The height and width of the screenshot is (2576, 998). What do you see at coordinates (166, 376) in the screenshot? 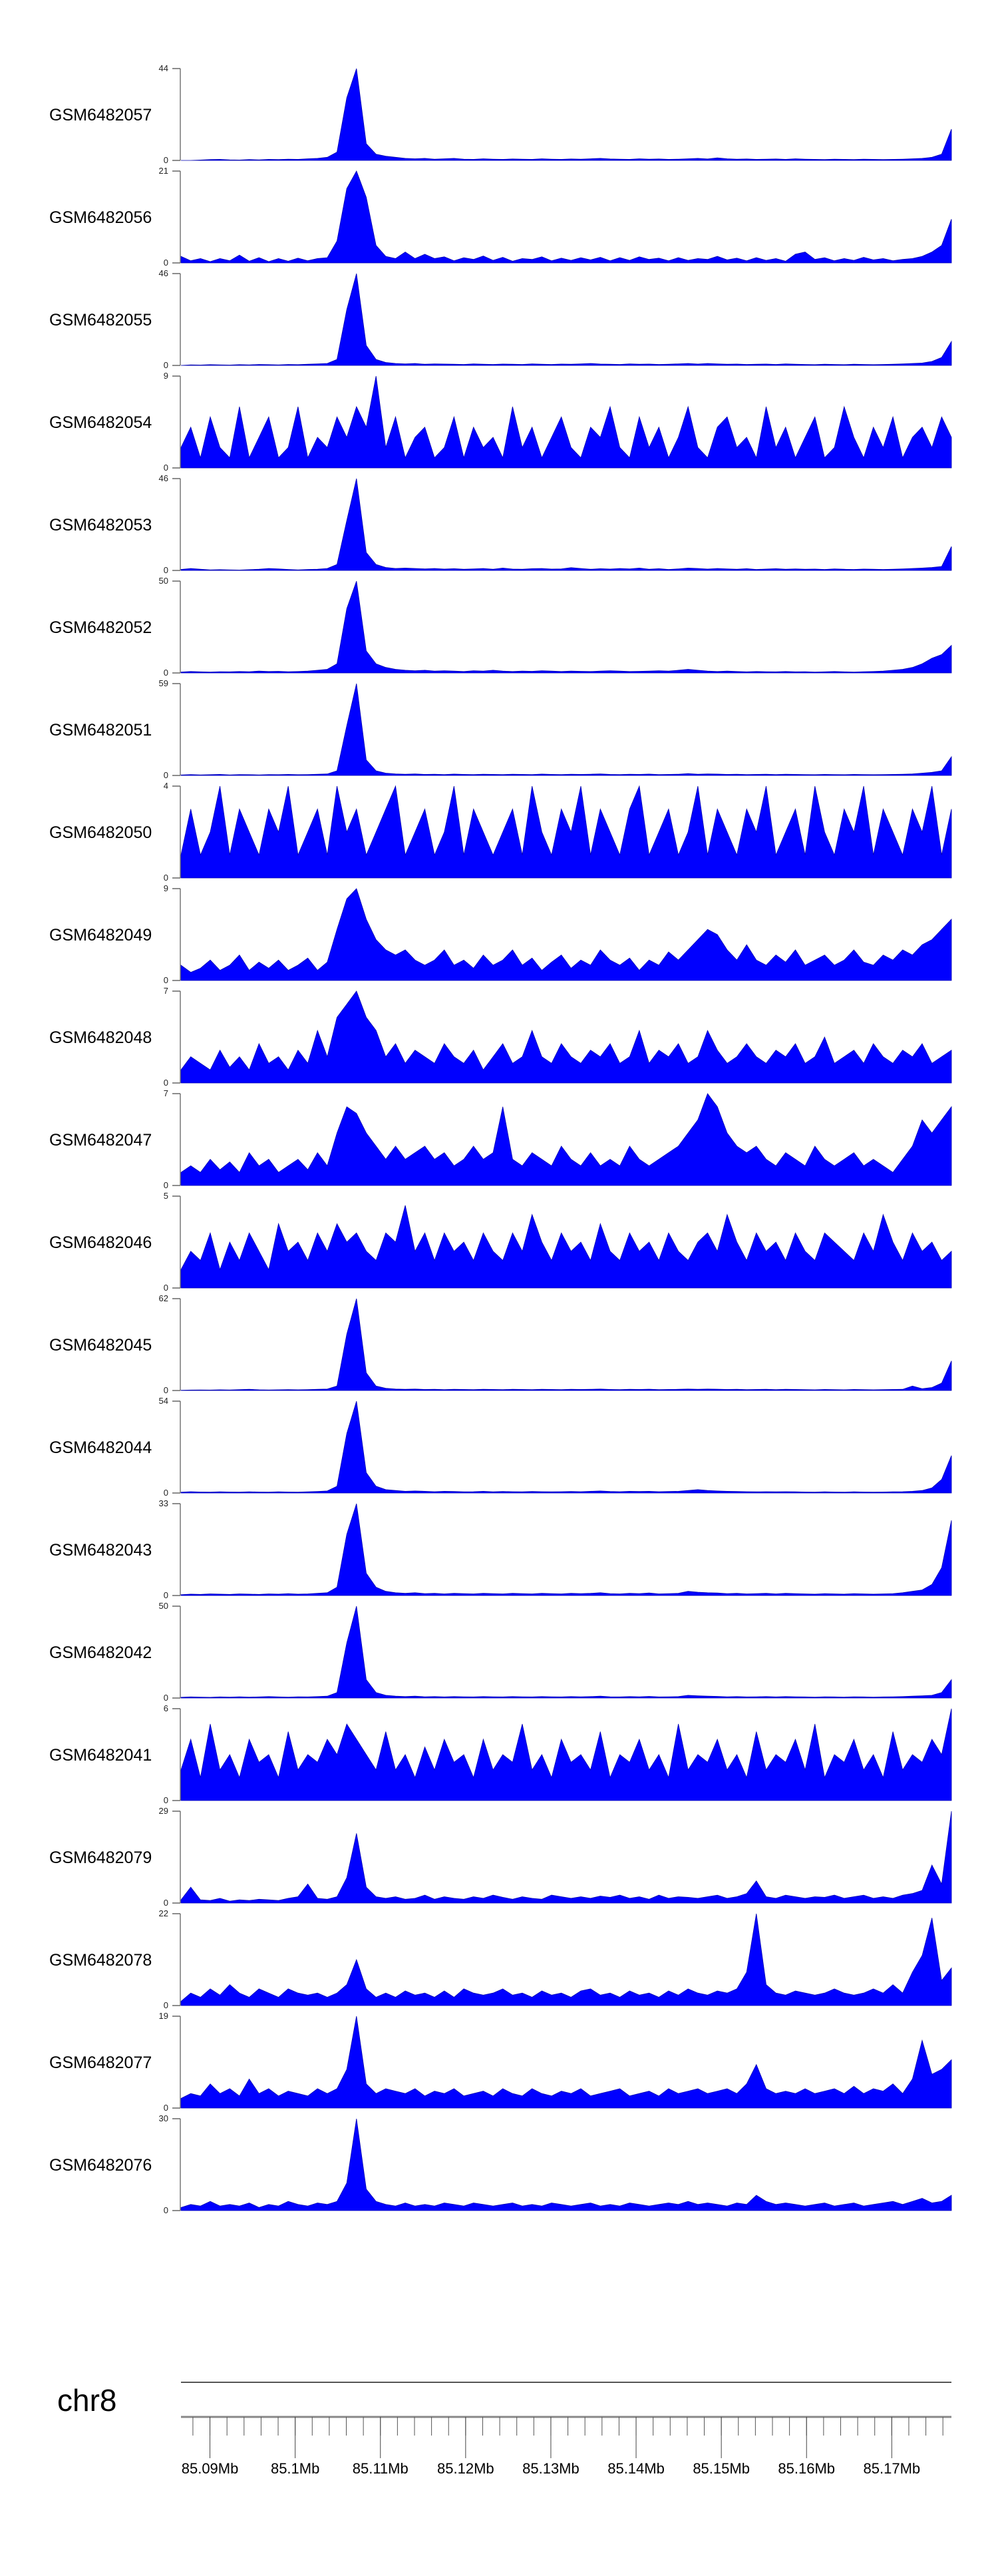
I see `y-tick-label-max: 9` at bounding box center [166, 376].